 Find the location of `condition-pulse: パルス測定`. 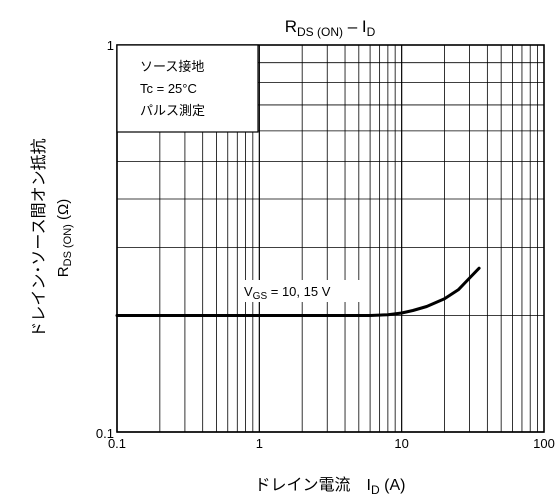

condition-pulse: パルス測定 is located at coordinates (172, 110).